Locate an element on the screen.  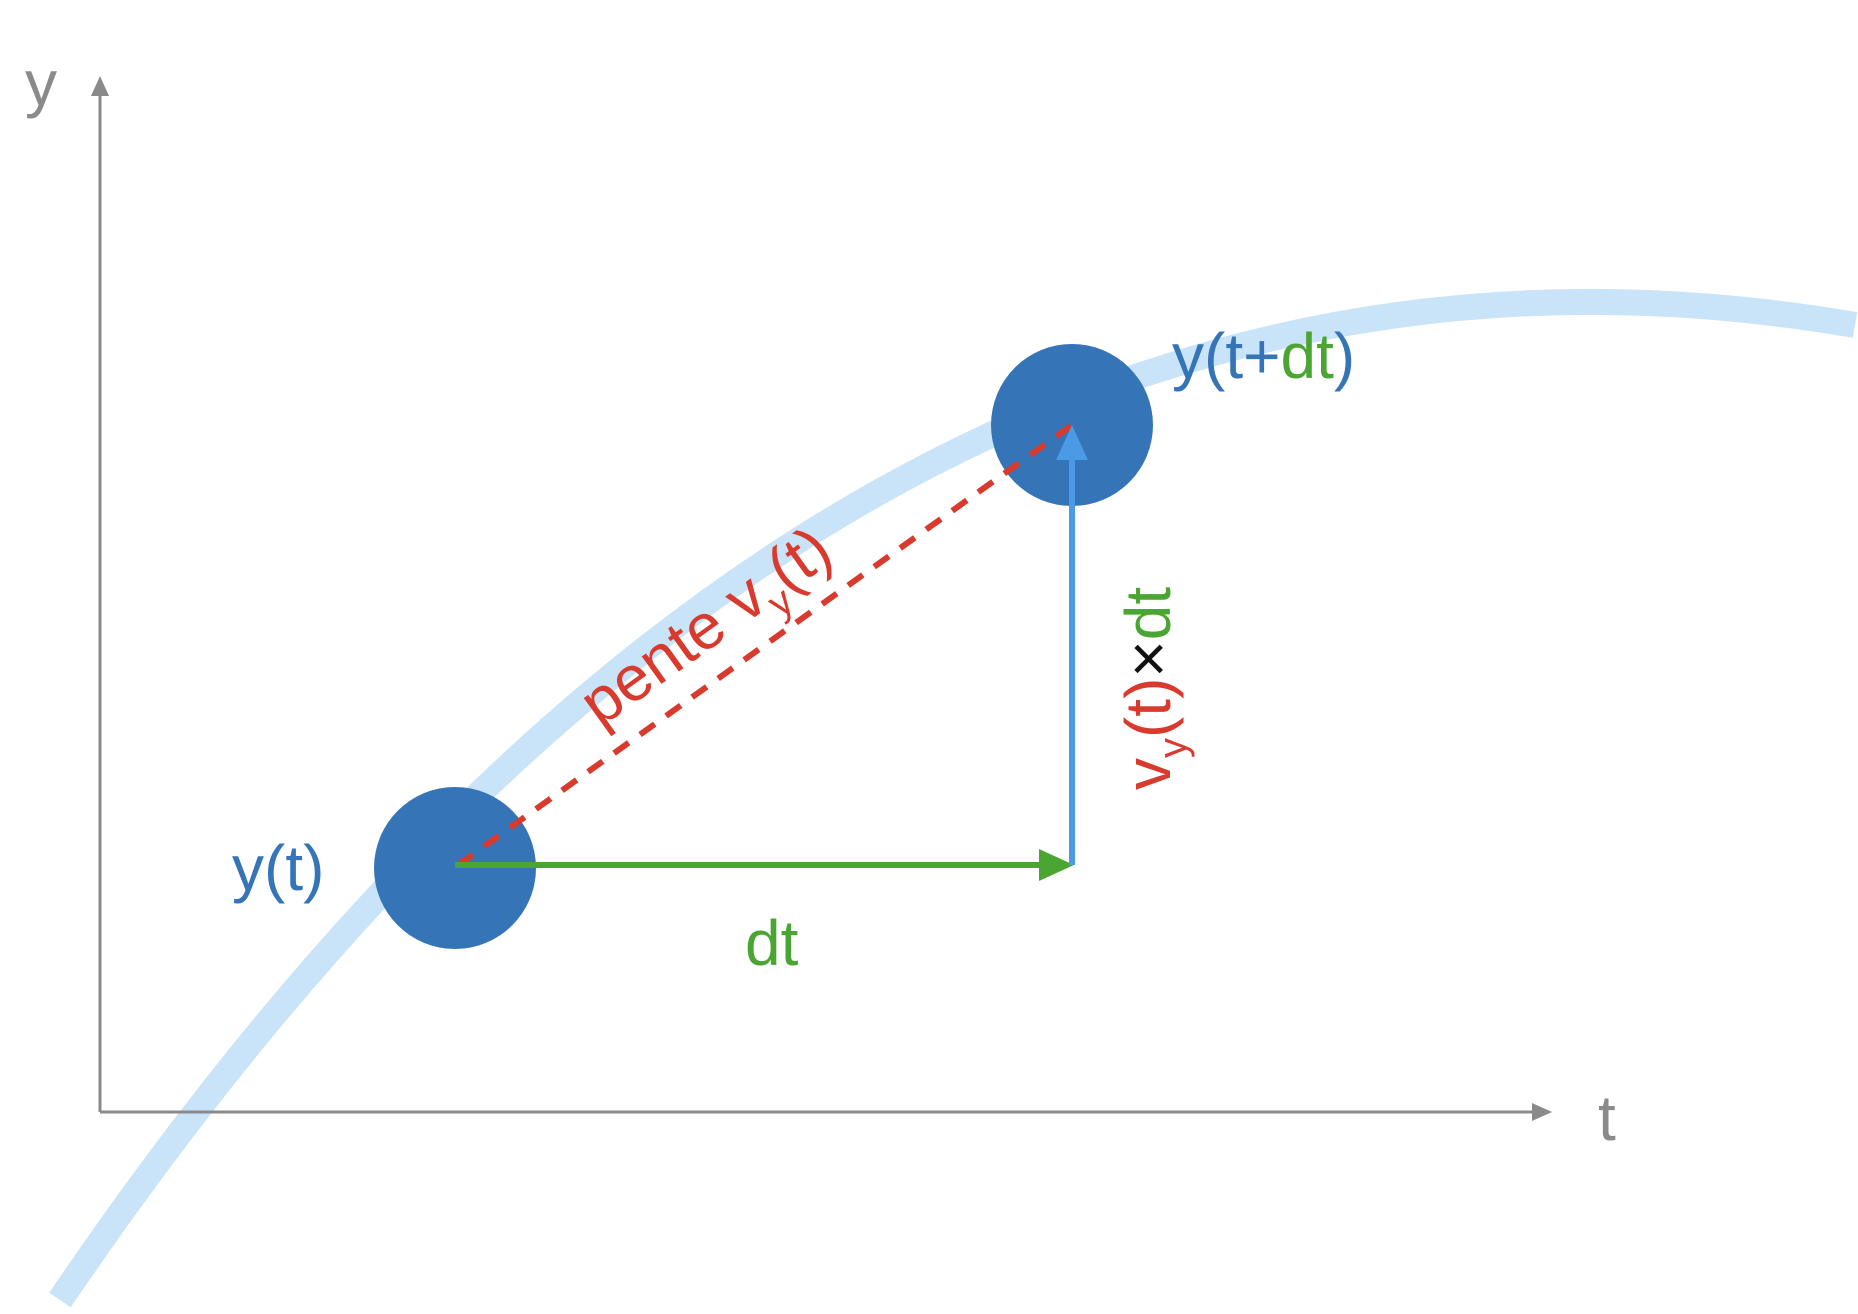
t-axis-label: t is located at coordinates (1607, 1118).